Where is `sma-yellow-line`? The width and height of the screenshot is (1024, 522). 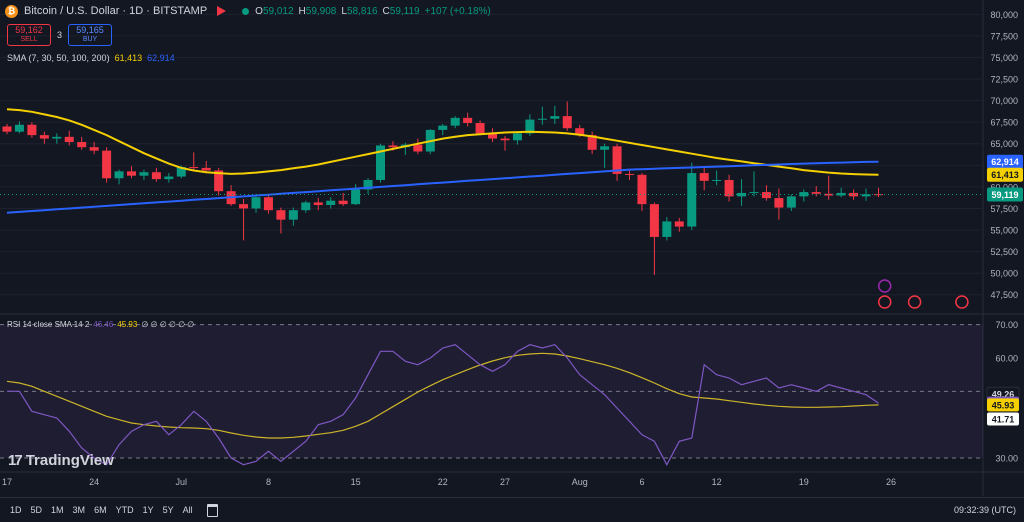 sma-yellow-line is located at coordinates (442, 142).